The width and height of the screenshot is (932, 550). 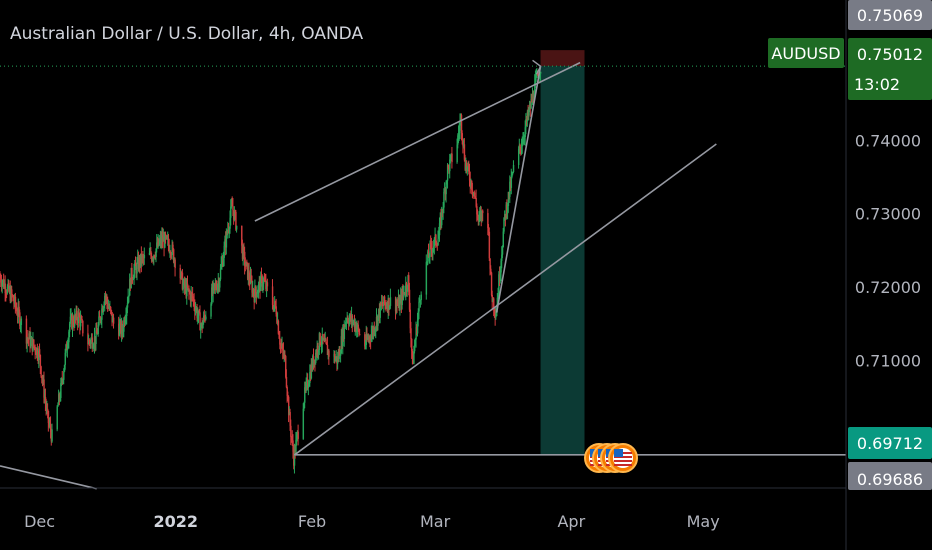 I want to click on us-flag-icon, so click(x=623, y=458).